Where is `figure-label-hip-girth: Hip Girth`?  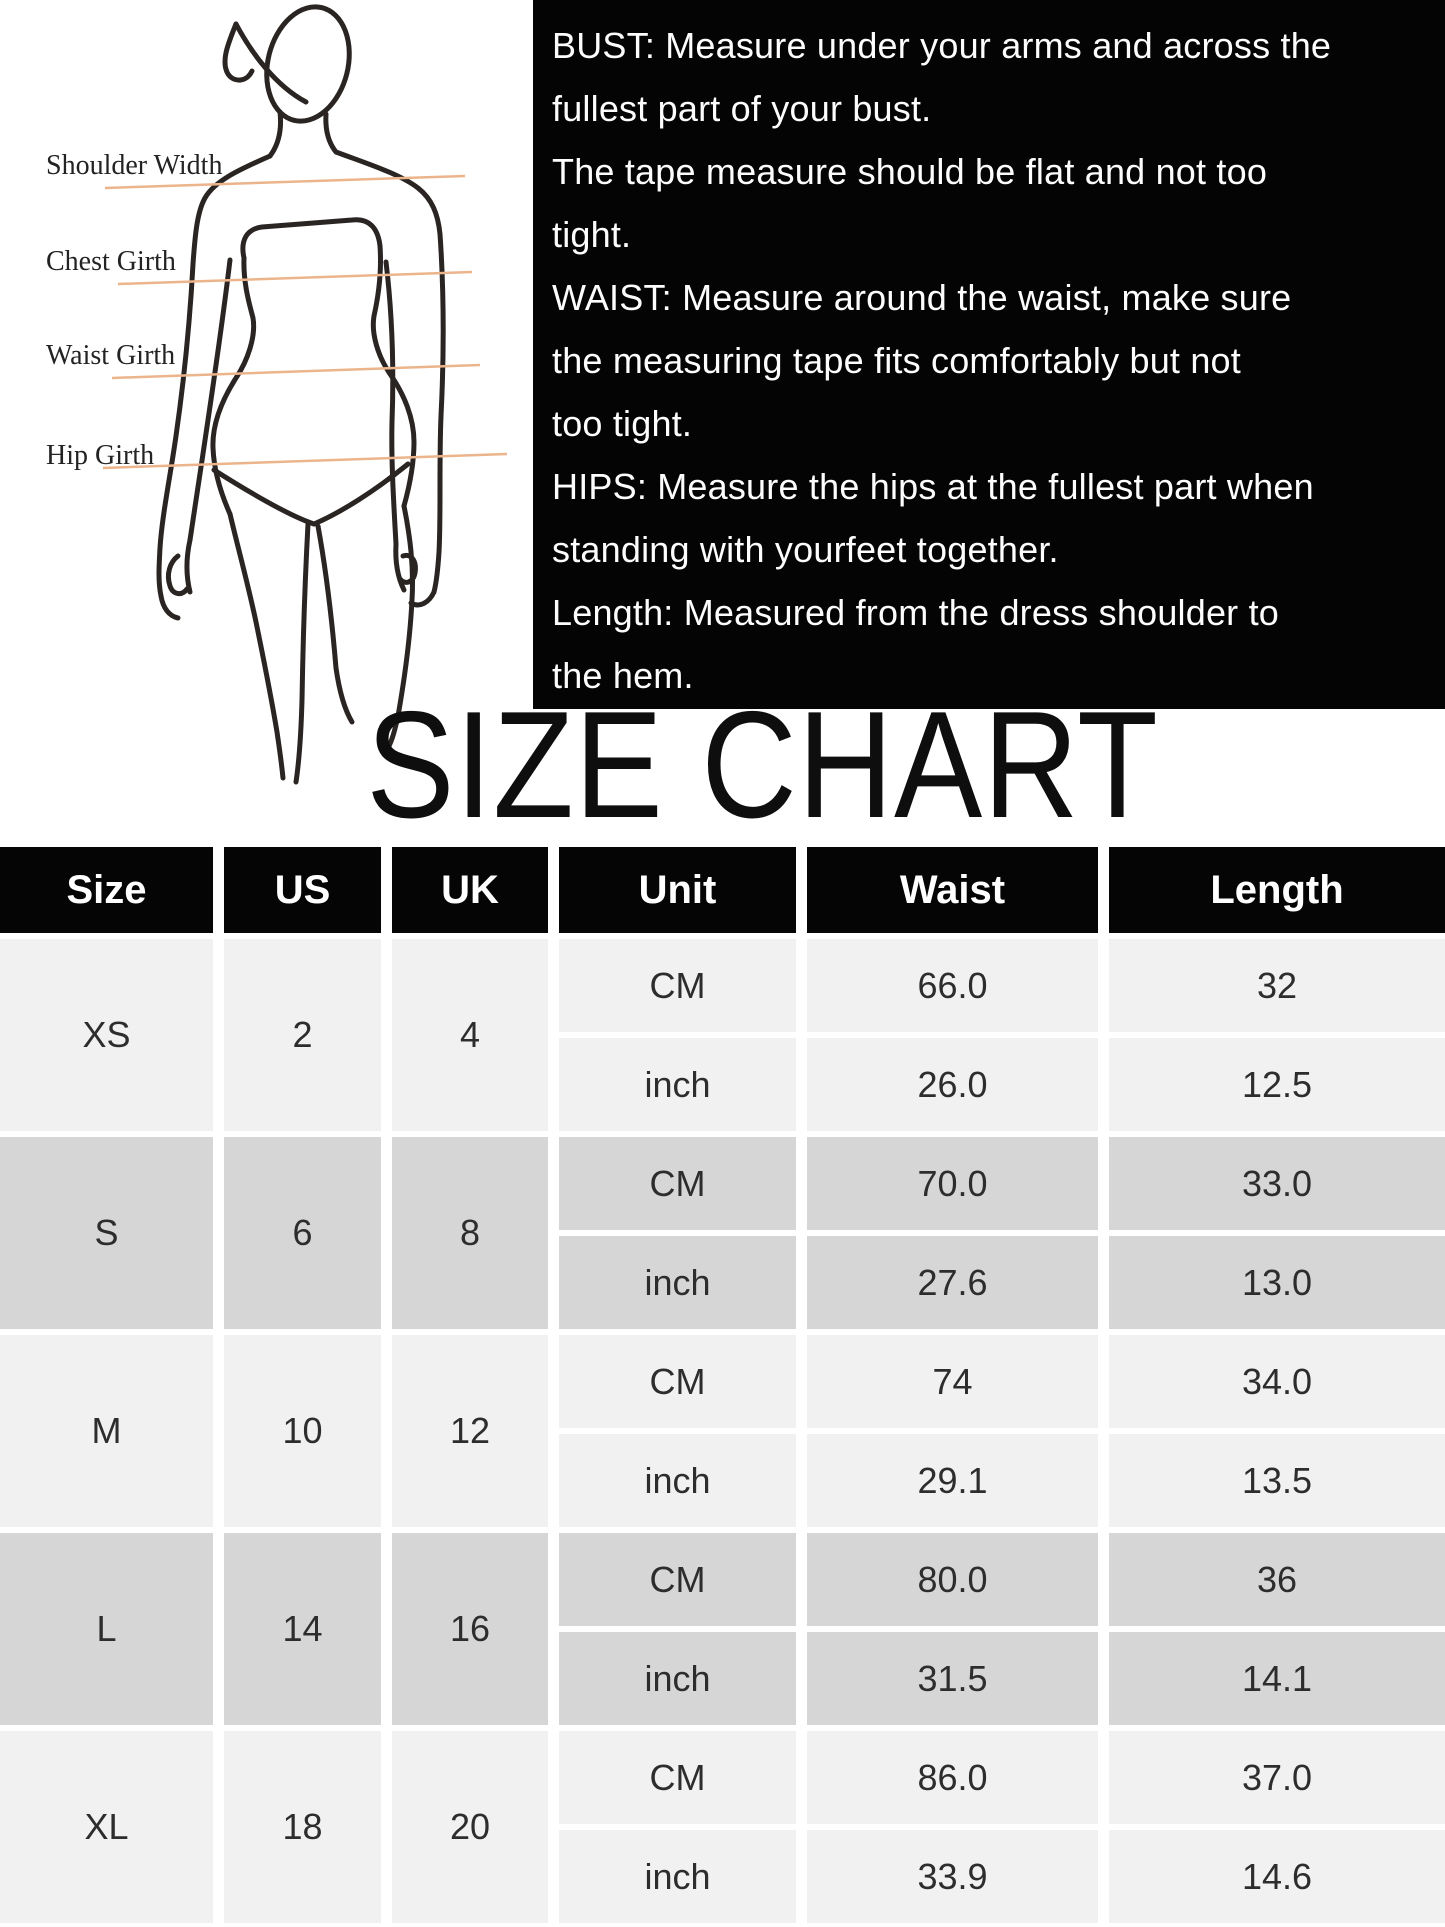 figure-label-hip-girth: Hip Girth is located at coordinates (100, 455).